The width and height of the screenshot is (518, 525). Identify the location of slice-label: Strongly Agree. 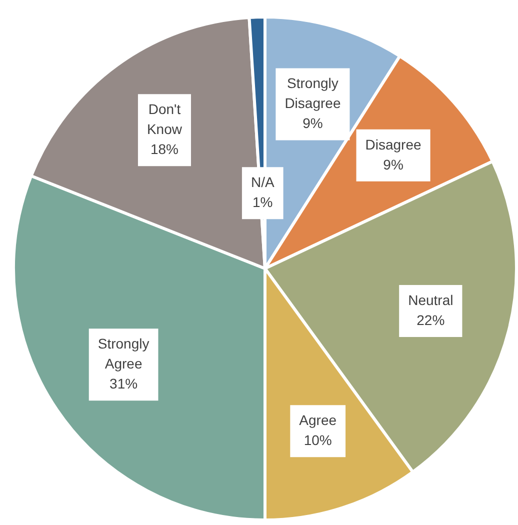
(124, 353).